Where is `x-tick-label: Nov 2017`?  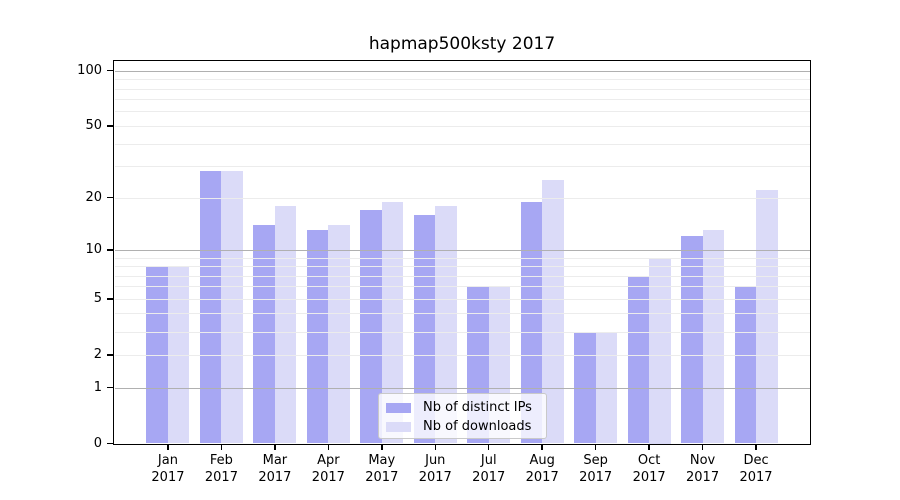 x-tick-label: Nov 2017 is located at coordinates (703, 469).